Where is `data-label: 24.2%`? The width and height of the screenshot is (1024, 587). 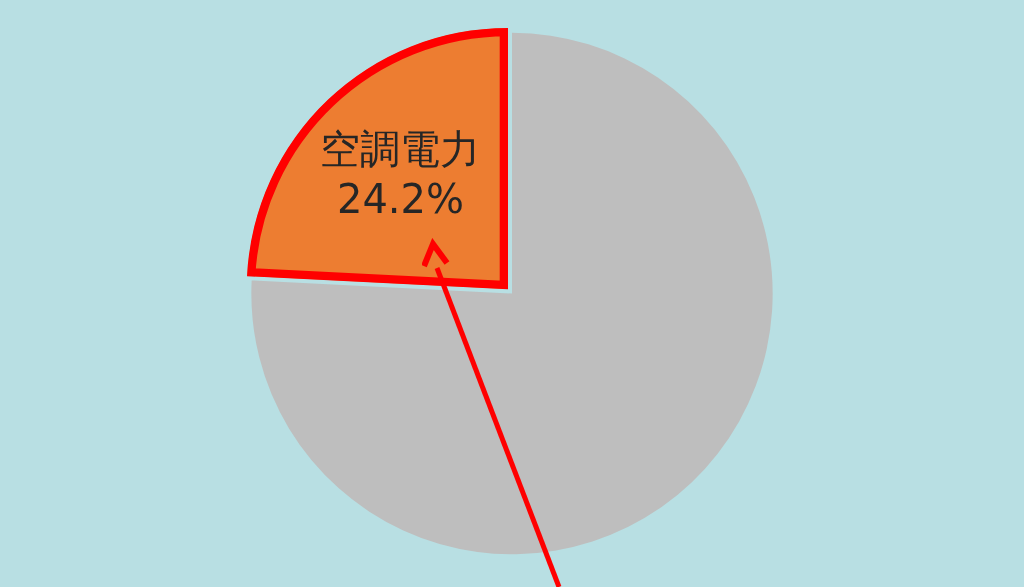
data-label: 24.2% is located at coordinates (400, 198).